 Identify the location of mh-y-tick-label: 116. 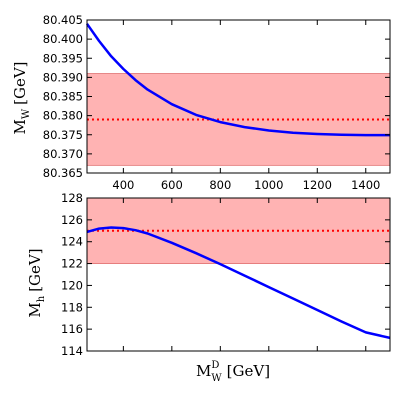
(72, 329).